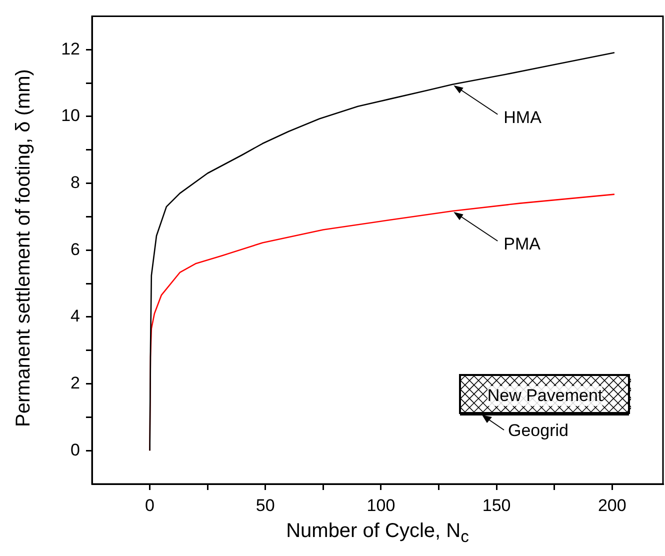  What do you see at coordinates (150, 505) in the screenshot?
I see `x-tick-label: 0` at bounding box center [150, 505].